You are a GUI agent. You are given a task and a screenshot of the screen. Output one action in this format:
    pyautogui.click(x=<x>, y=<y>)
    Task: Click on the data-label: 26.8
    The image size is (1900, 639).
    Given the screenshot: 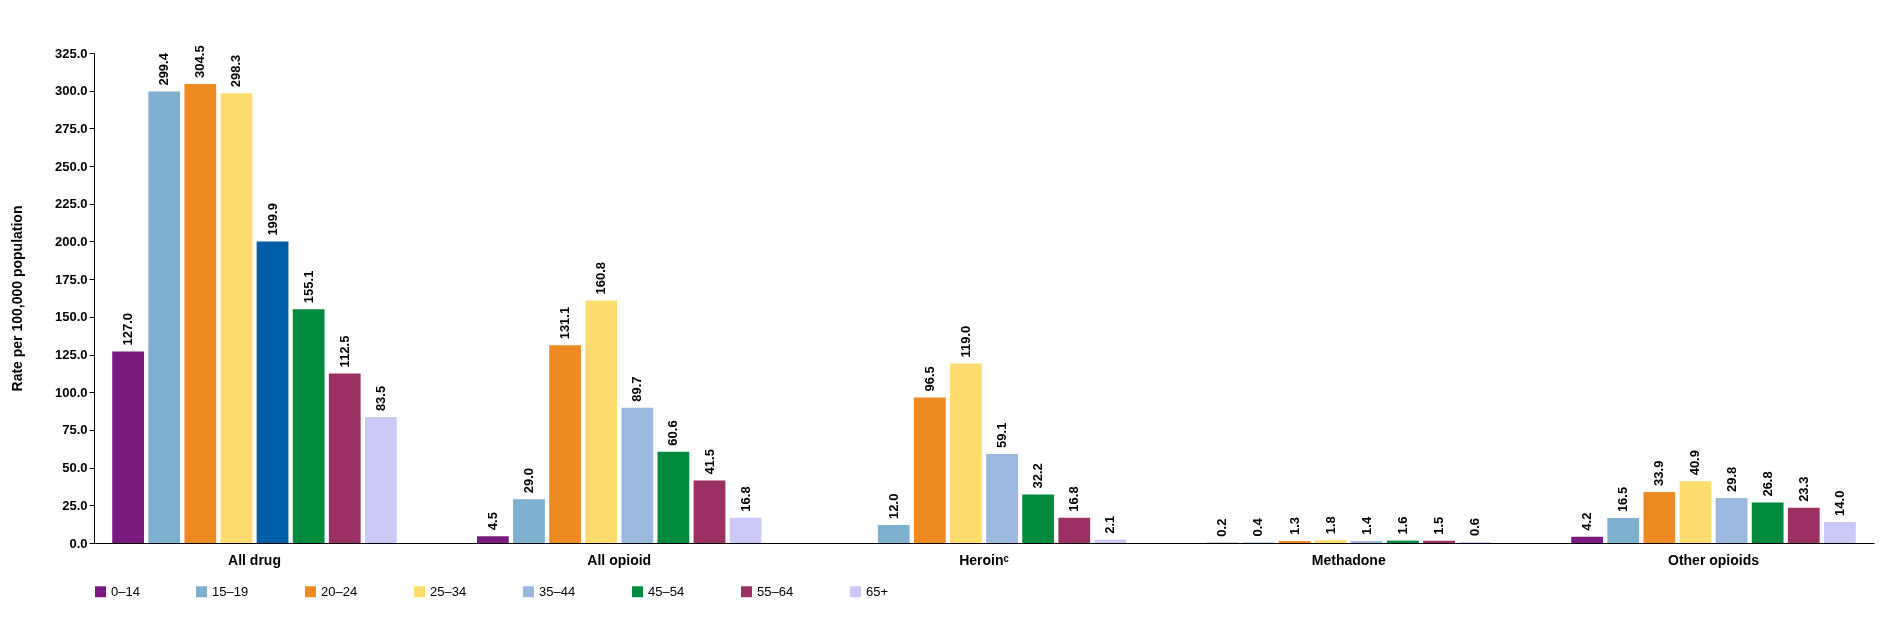 What is the action you would take?
    pyautogui.click(x=1767, y=484)
    